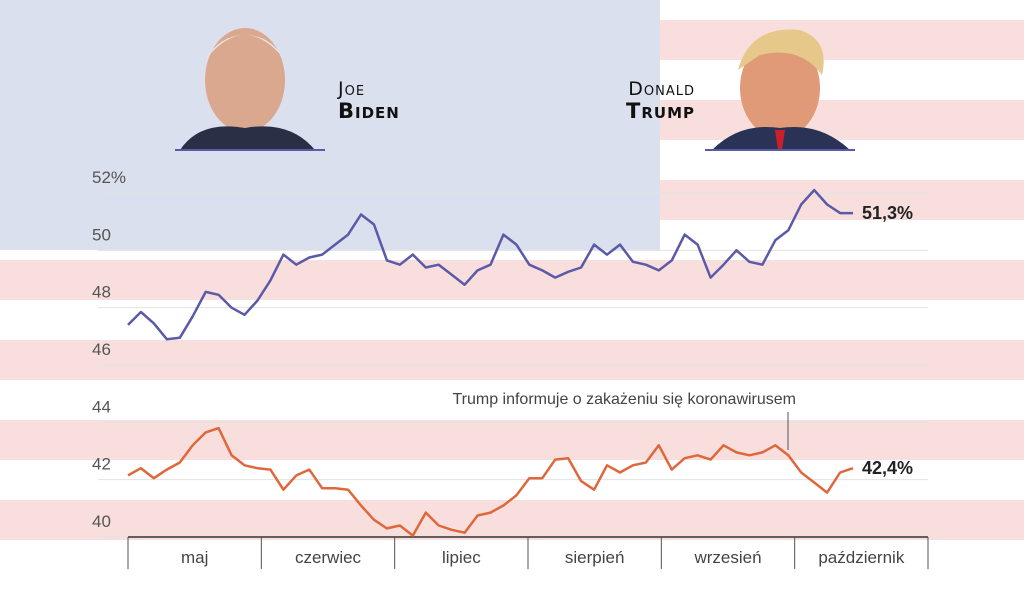  What do you see at coordinates (194, 557) in the screenshot?
I see `x-tick-label: maj` at bounding box center [194, 557].